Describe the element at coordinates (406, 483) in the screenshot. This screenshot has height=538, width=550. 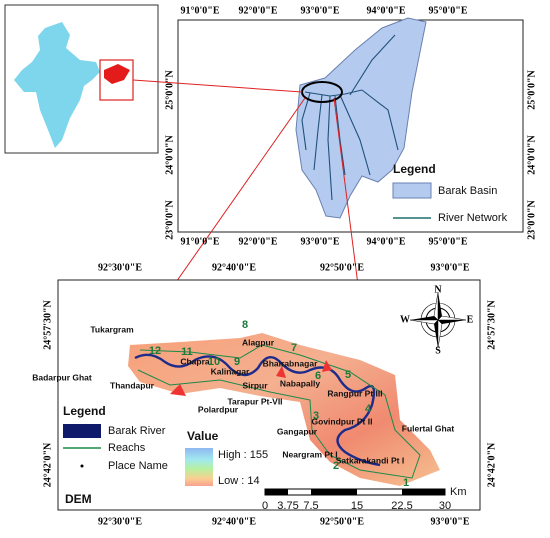
I see `reach-number: 1` at that location.